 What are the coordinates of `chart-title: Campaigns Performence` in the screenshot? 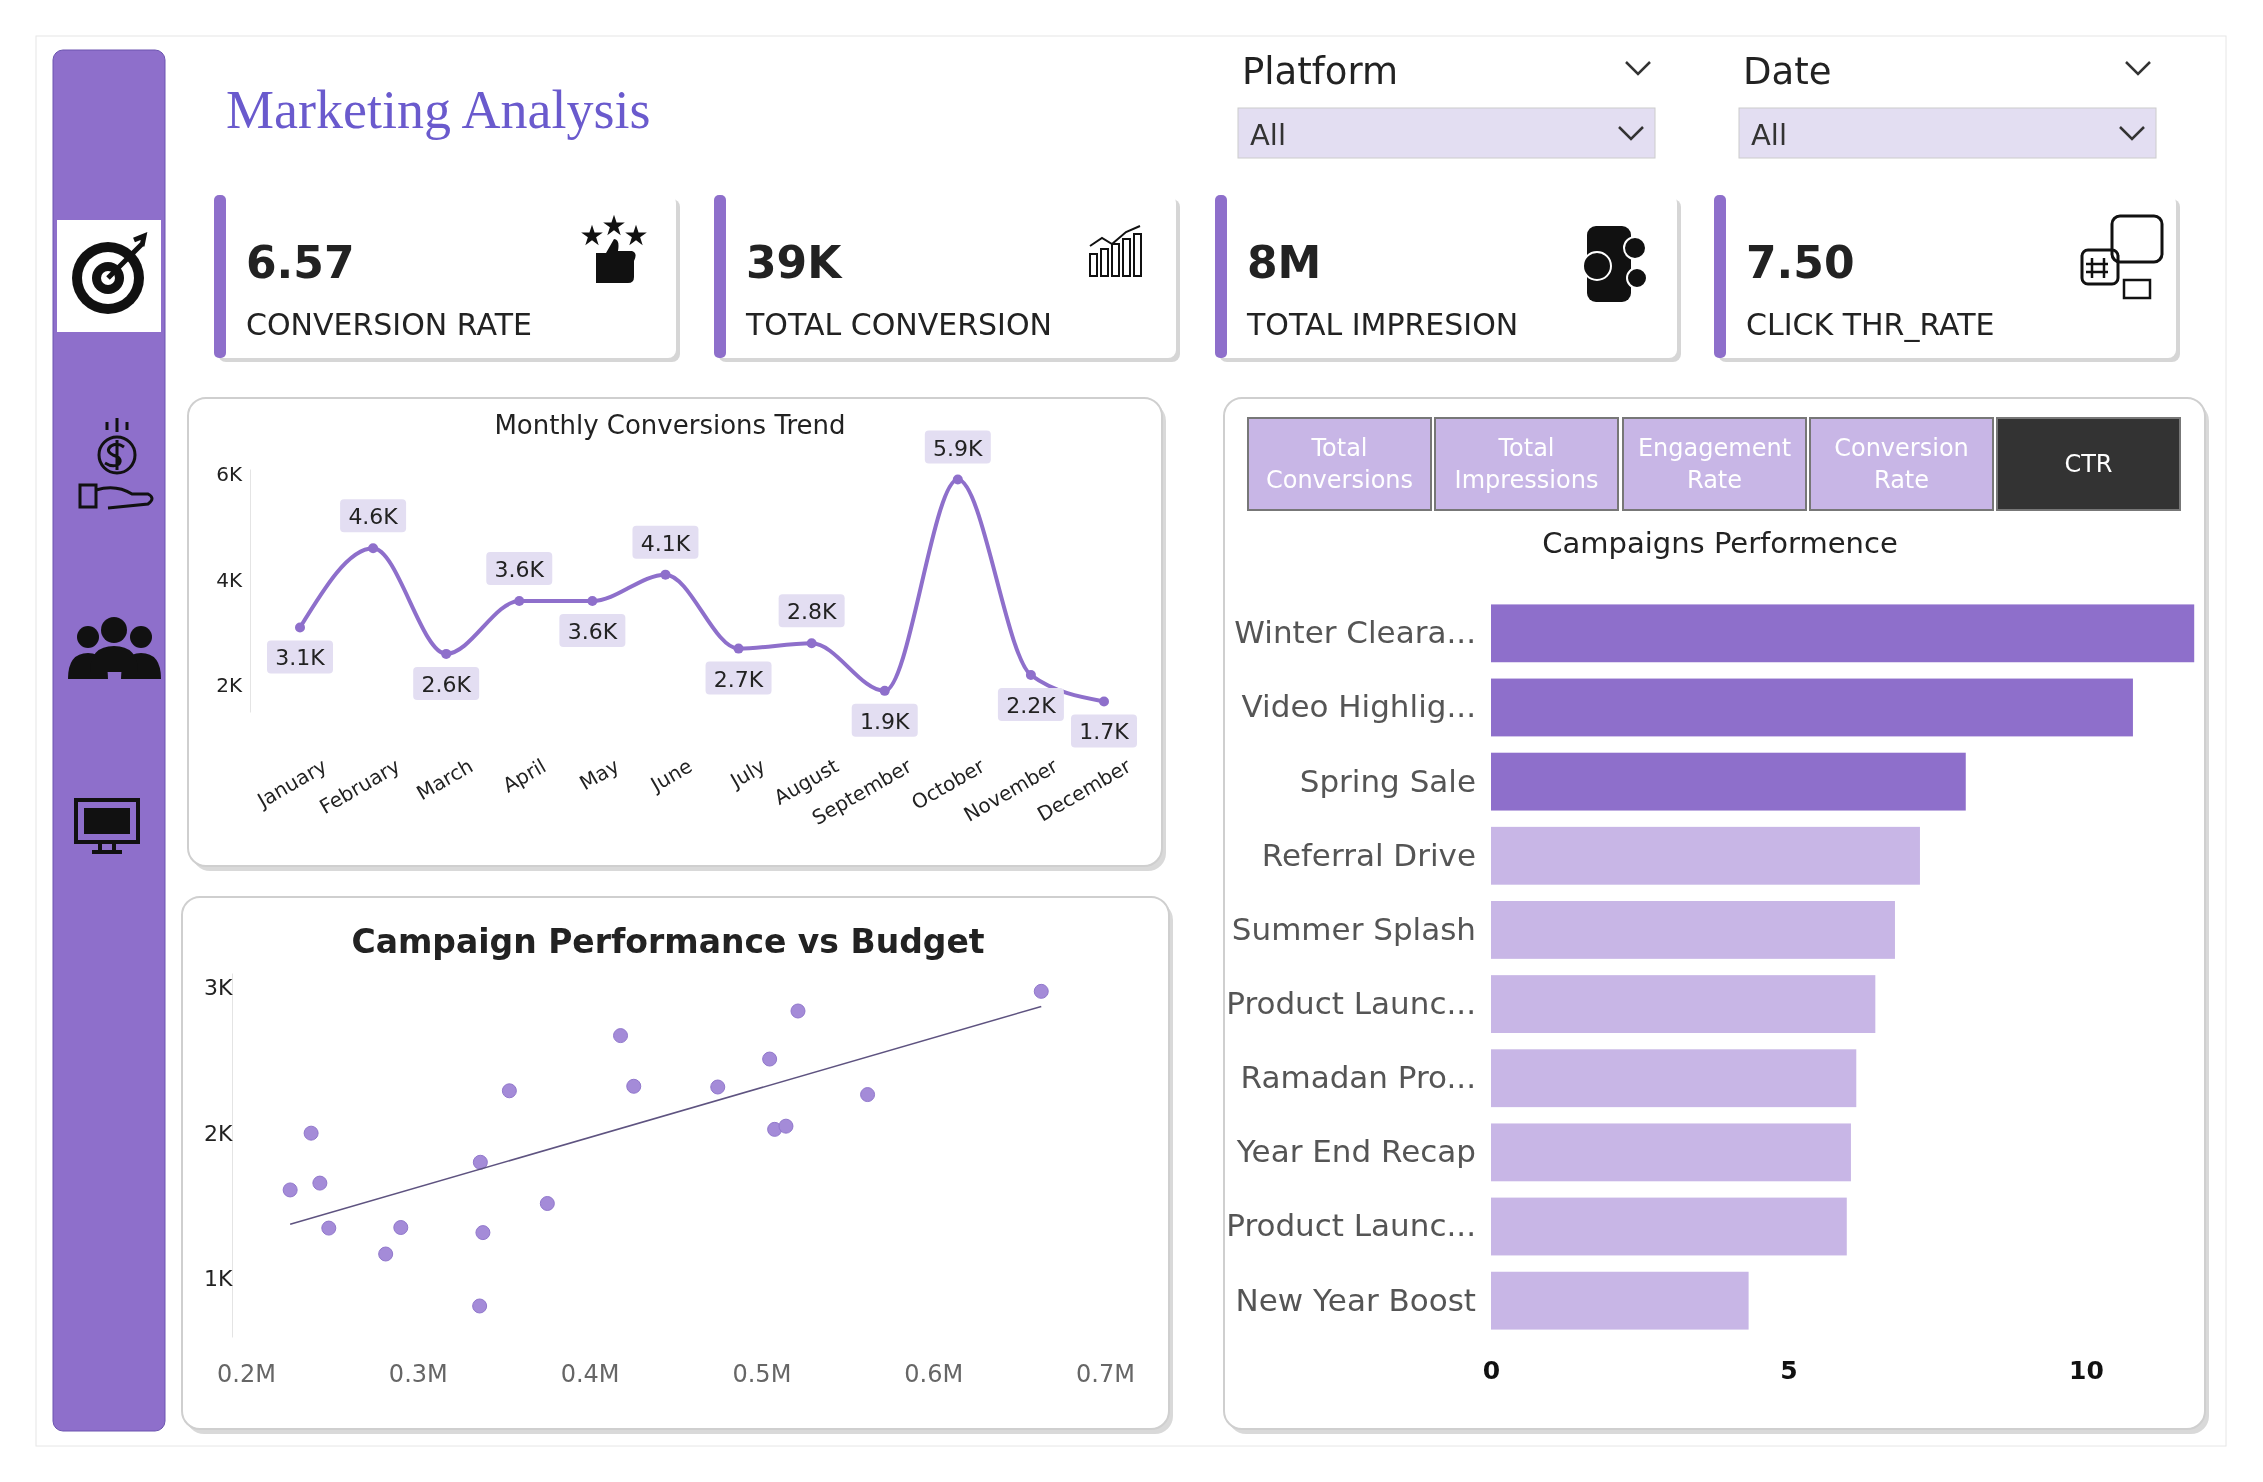 It's located at (1720, 543).